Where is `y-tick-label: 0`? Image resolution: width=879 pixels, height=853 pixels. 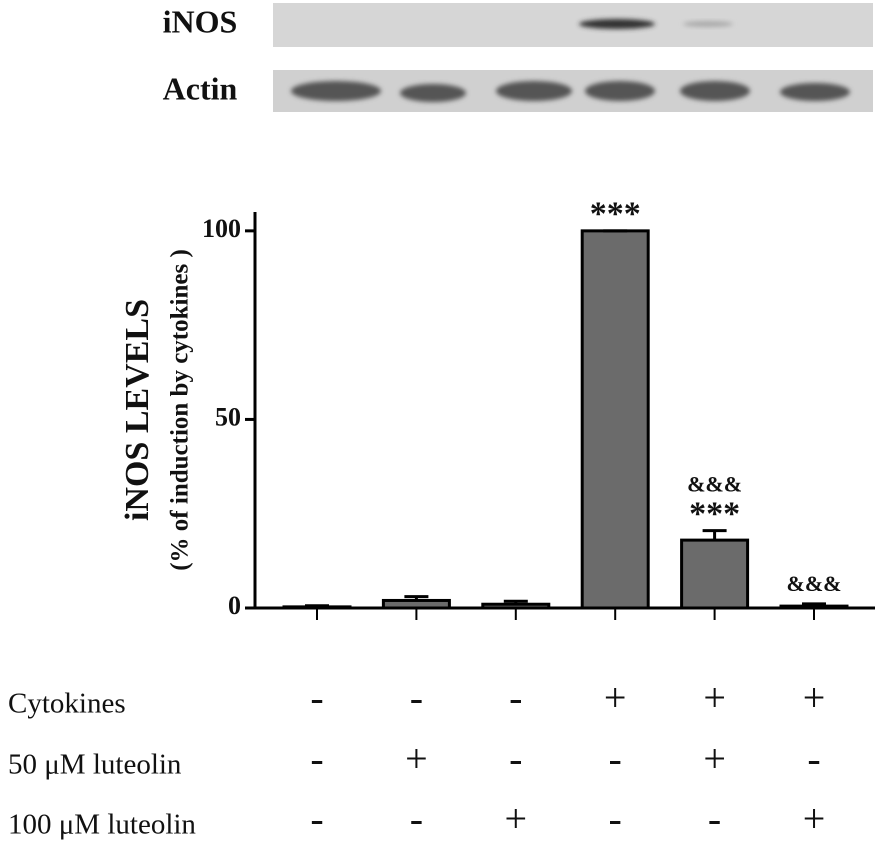
y-tick-label: 0 is located at coordinates (234, 605).